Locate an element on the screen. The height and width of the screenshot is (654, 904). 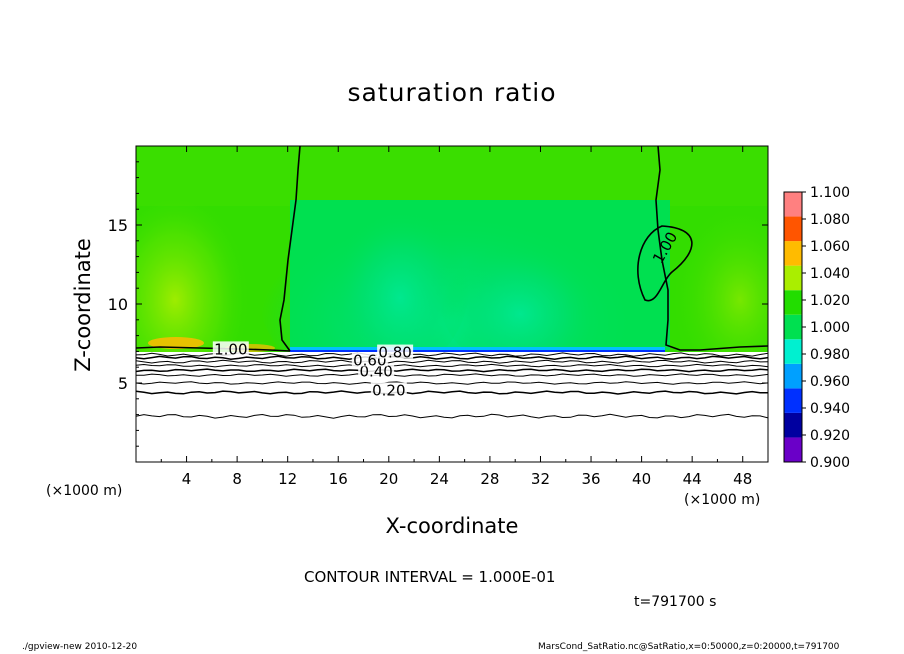
x-tick-label: 16 is located at coordinates (338, 479).